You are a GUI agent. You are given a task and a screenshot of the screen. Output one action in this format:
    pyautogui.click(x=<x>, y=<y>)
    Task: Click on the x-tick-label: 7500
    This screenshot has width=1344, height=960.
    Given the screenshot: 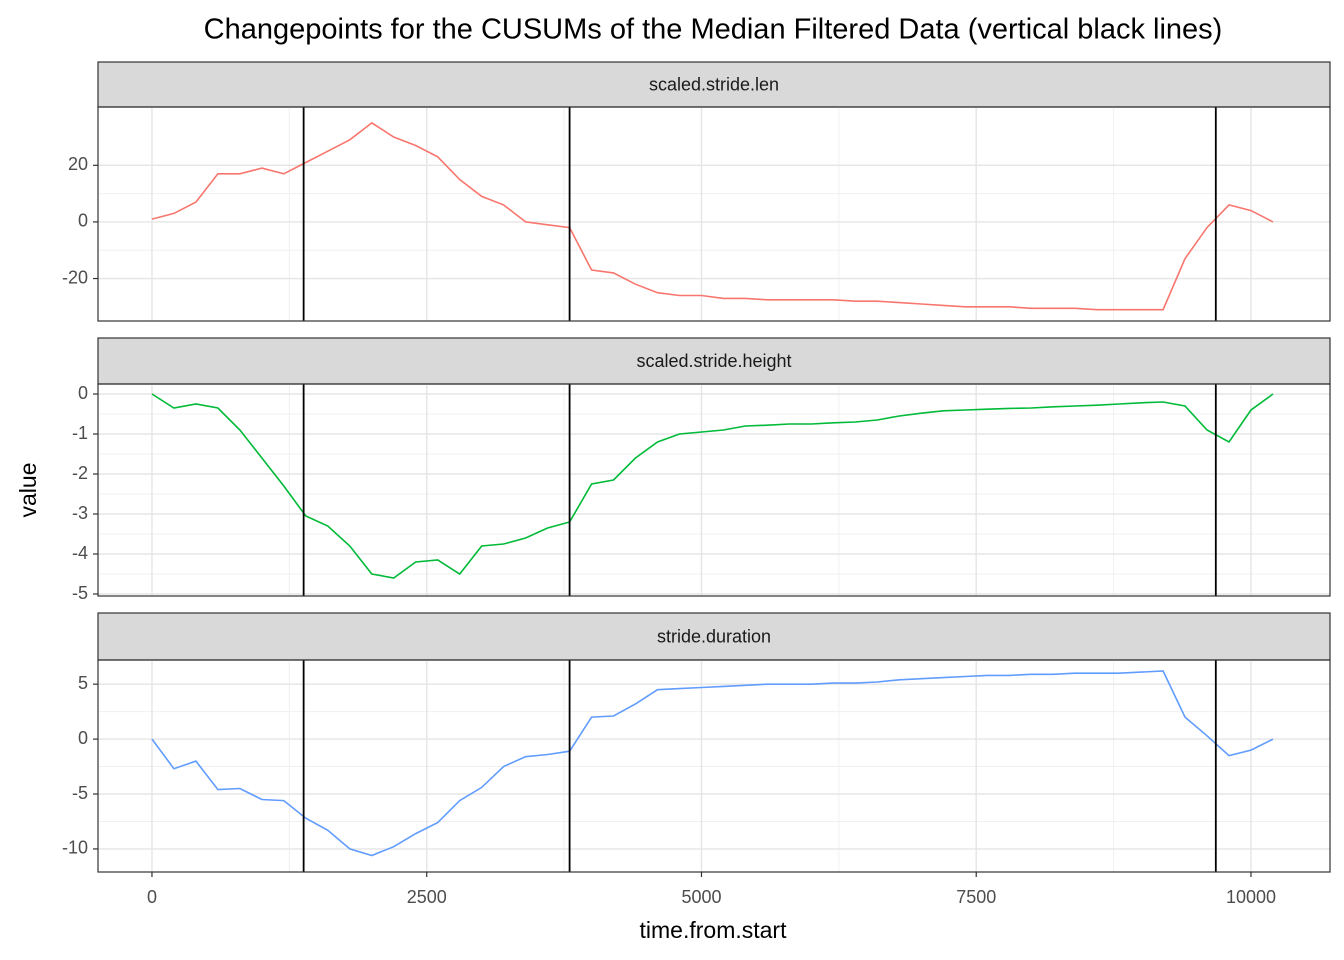 What is the action you would take?
    pyautogui.click(x=976, y=897)
    